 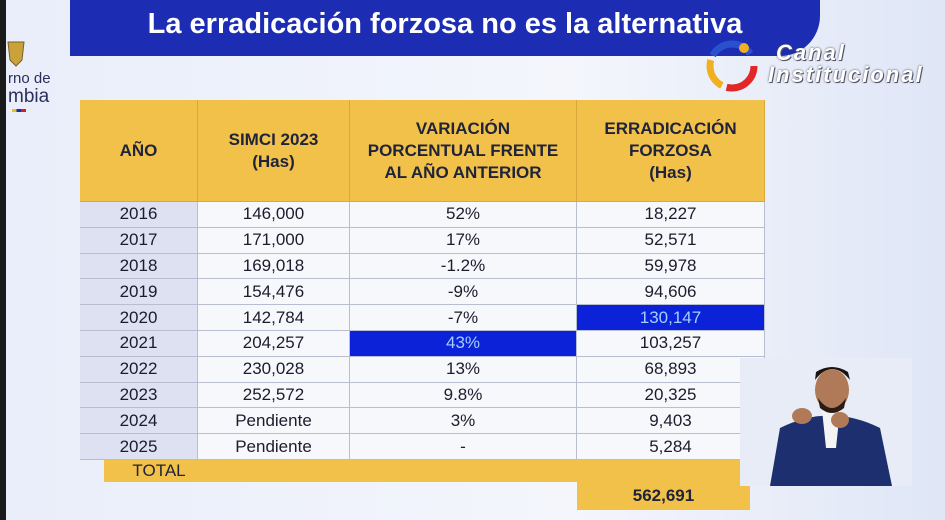 I want to click on channel-logo-text: Institucional, so click(x=846, y=74).